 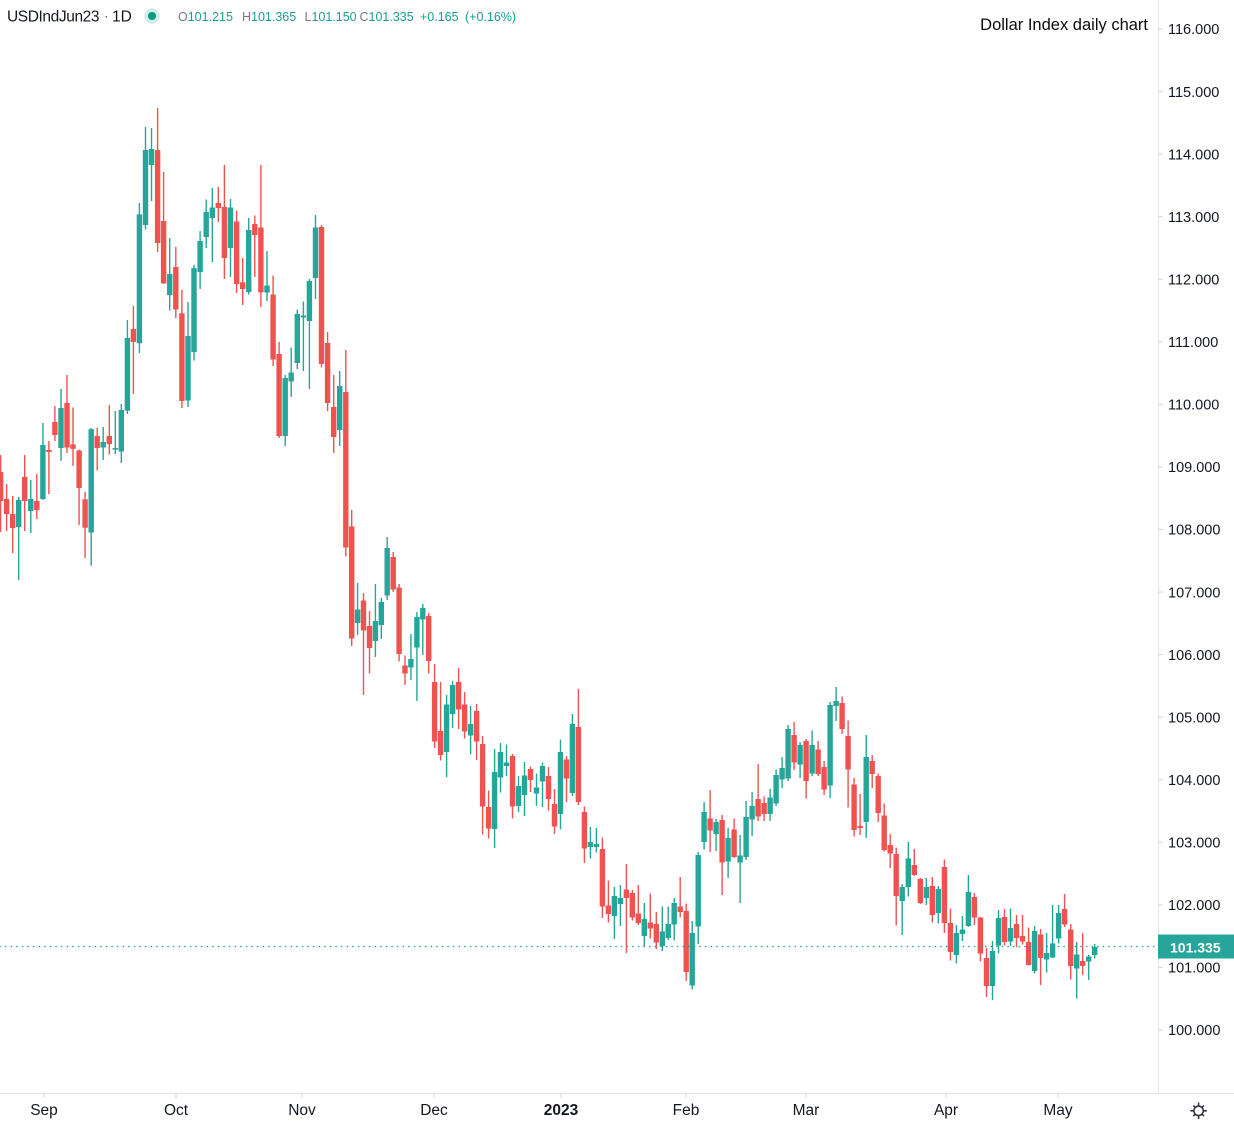 I want to click on svg-text: Mar, so click(x=806, y=1110).